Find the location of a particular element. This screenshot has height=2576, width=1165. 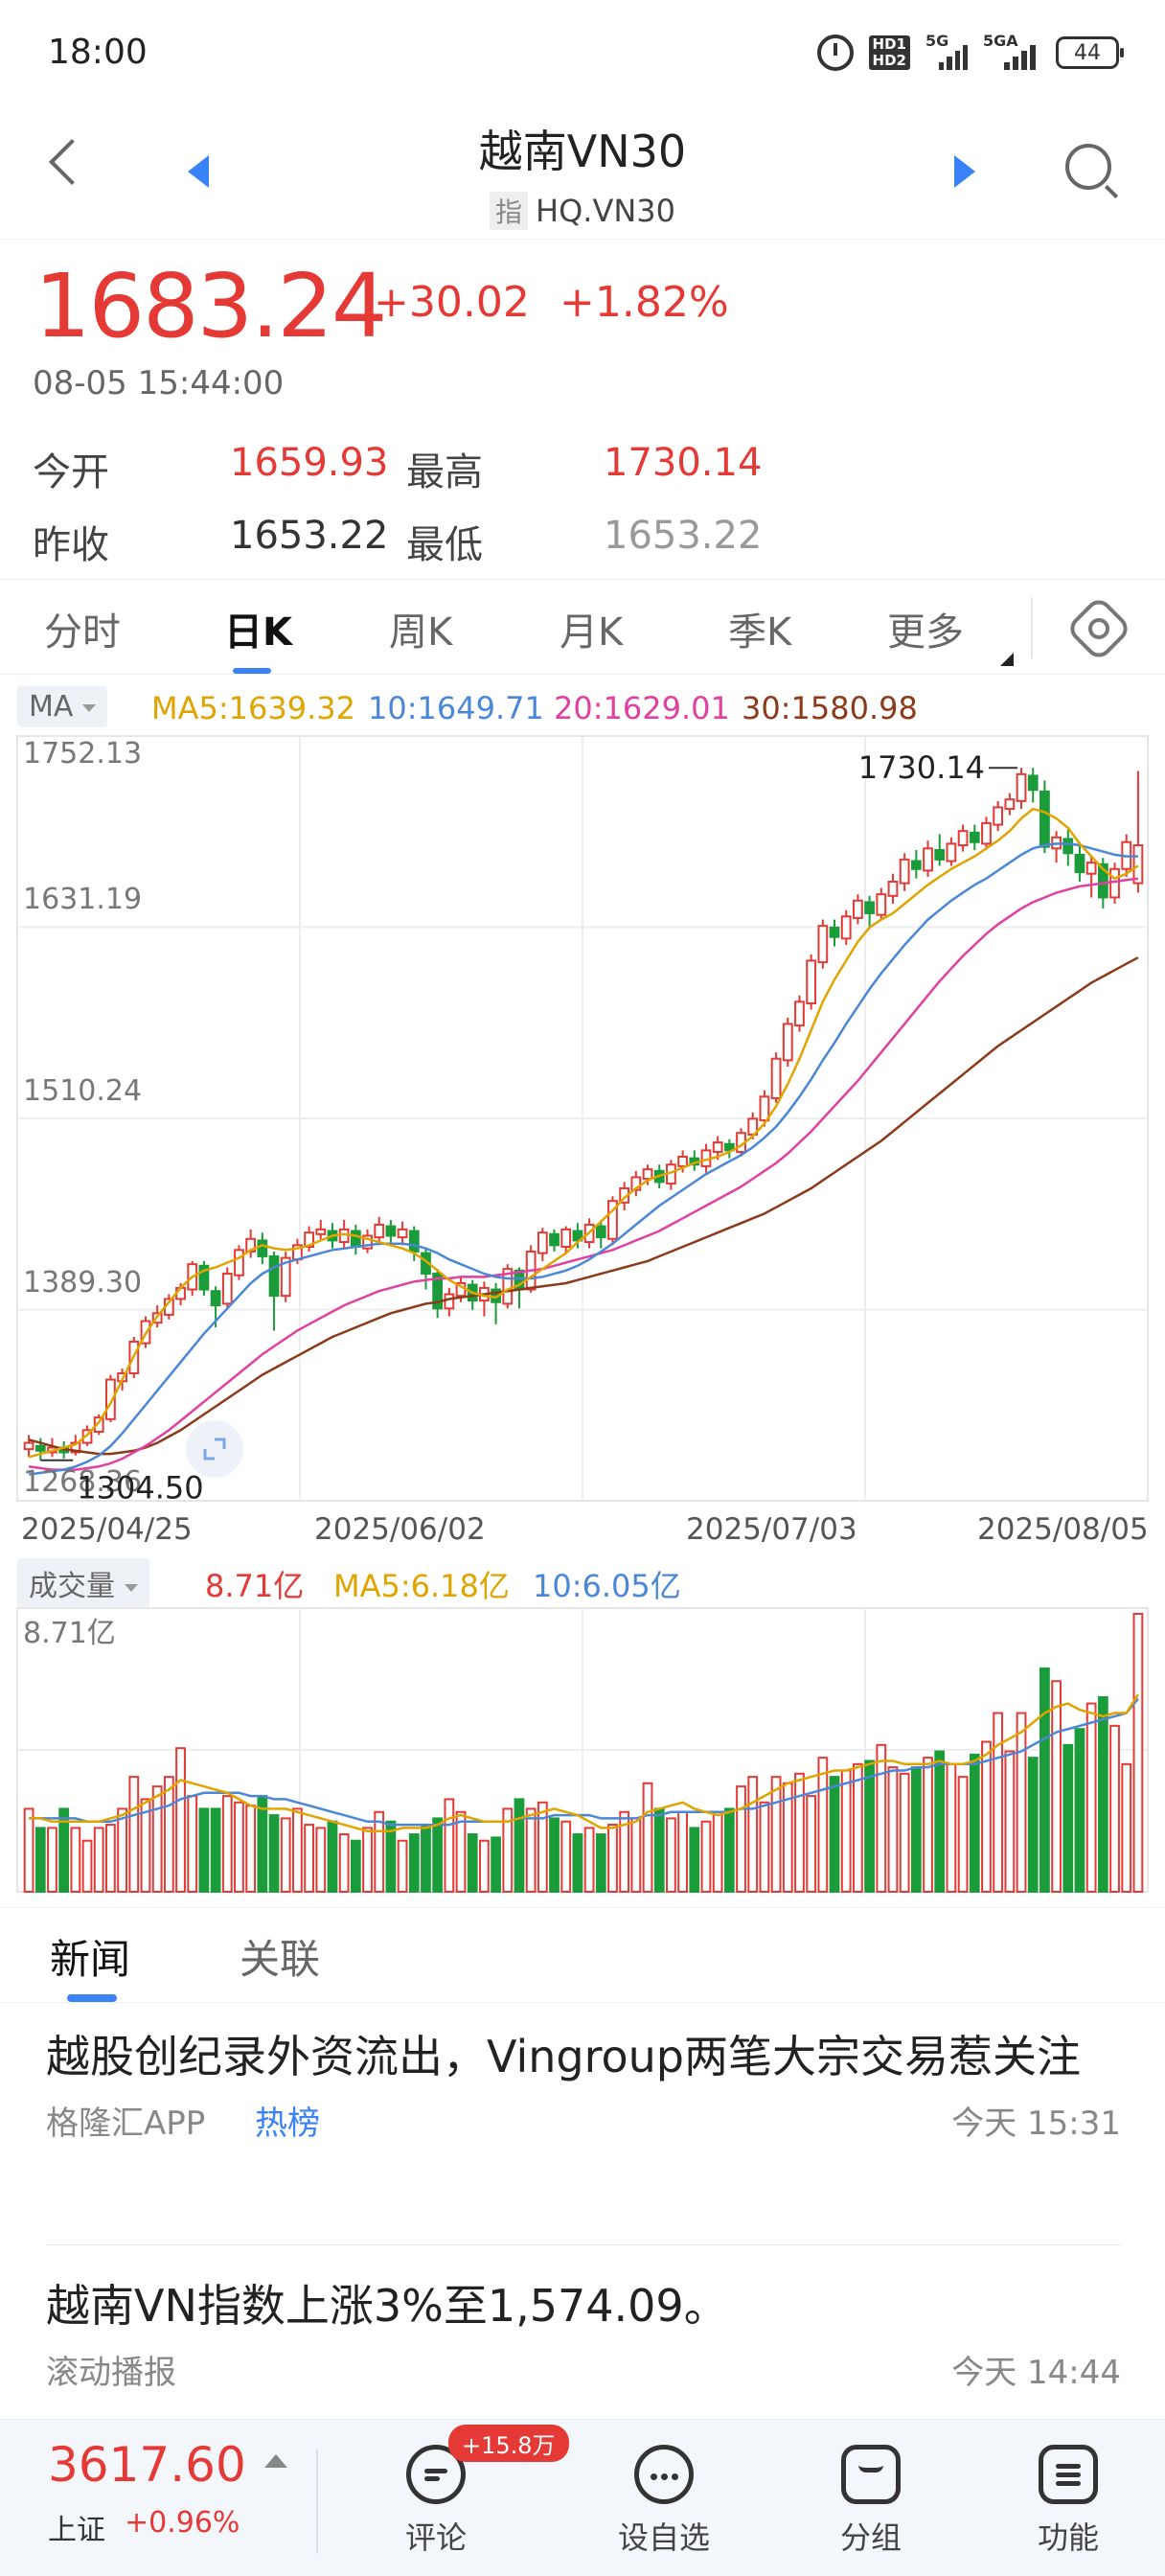

tab-related: 关联 is located at coordinates (280, 1959).